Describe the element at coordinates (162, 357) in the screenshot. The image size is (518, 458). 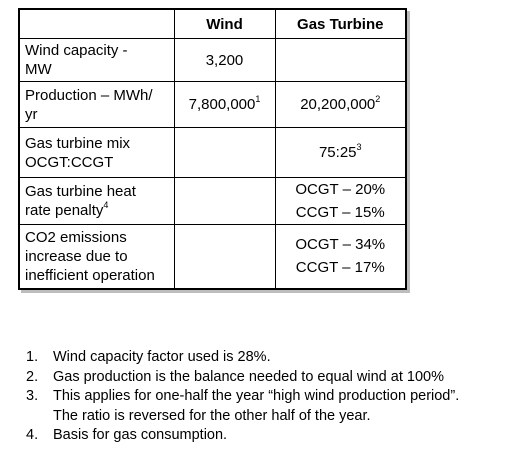
I see `footnote-text: Wind capacity factor used is 28%.` at that location.